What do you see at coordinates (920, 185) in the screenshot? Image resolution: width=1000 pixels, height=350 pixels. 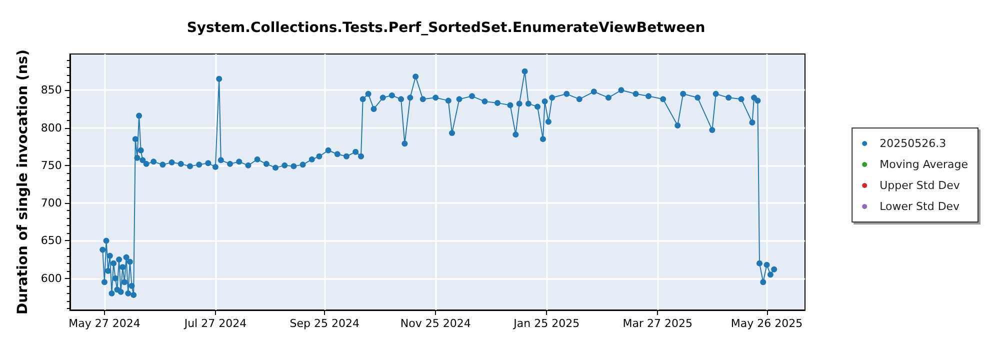 I see `legend-label: Upper Std Dev` at bounding box center [920, 185].